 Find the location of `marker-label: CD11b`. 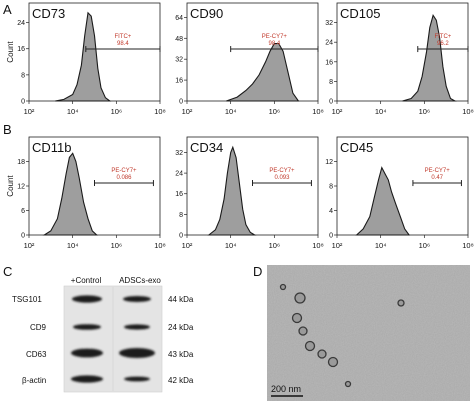

marker-label: CD11b is located at coordinates (52, 147).